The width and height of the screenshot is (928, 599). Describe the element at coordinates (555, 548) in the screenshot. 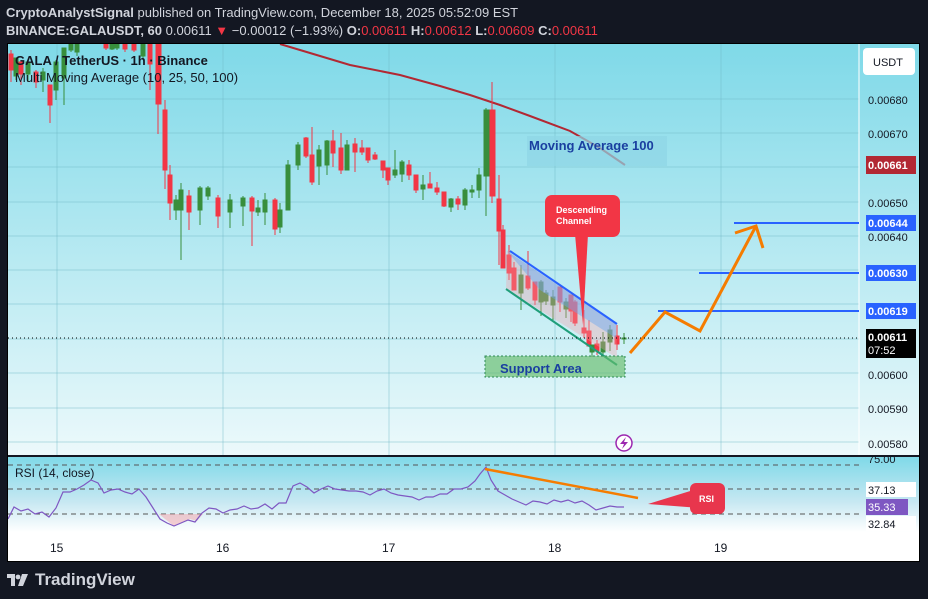

I see `time-tick: 18` at that location.